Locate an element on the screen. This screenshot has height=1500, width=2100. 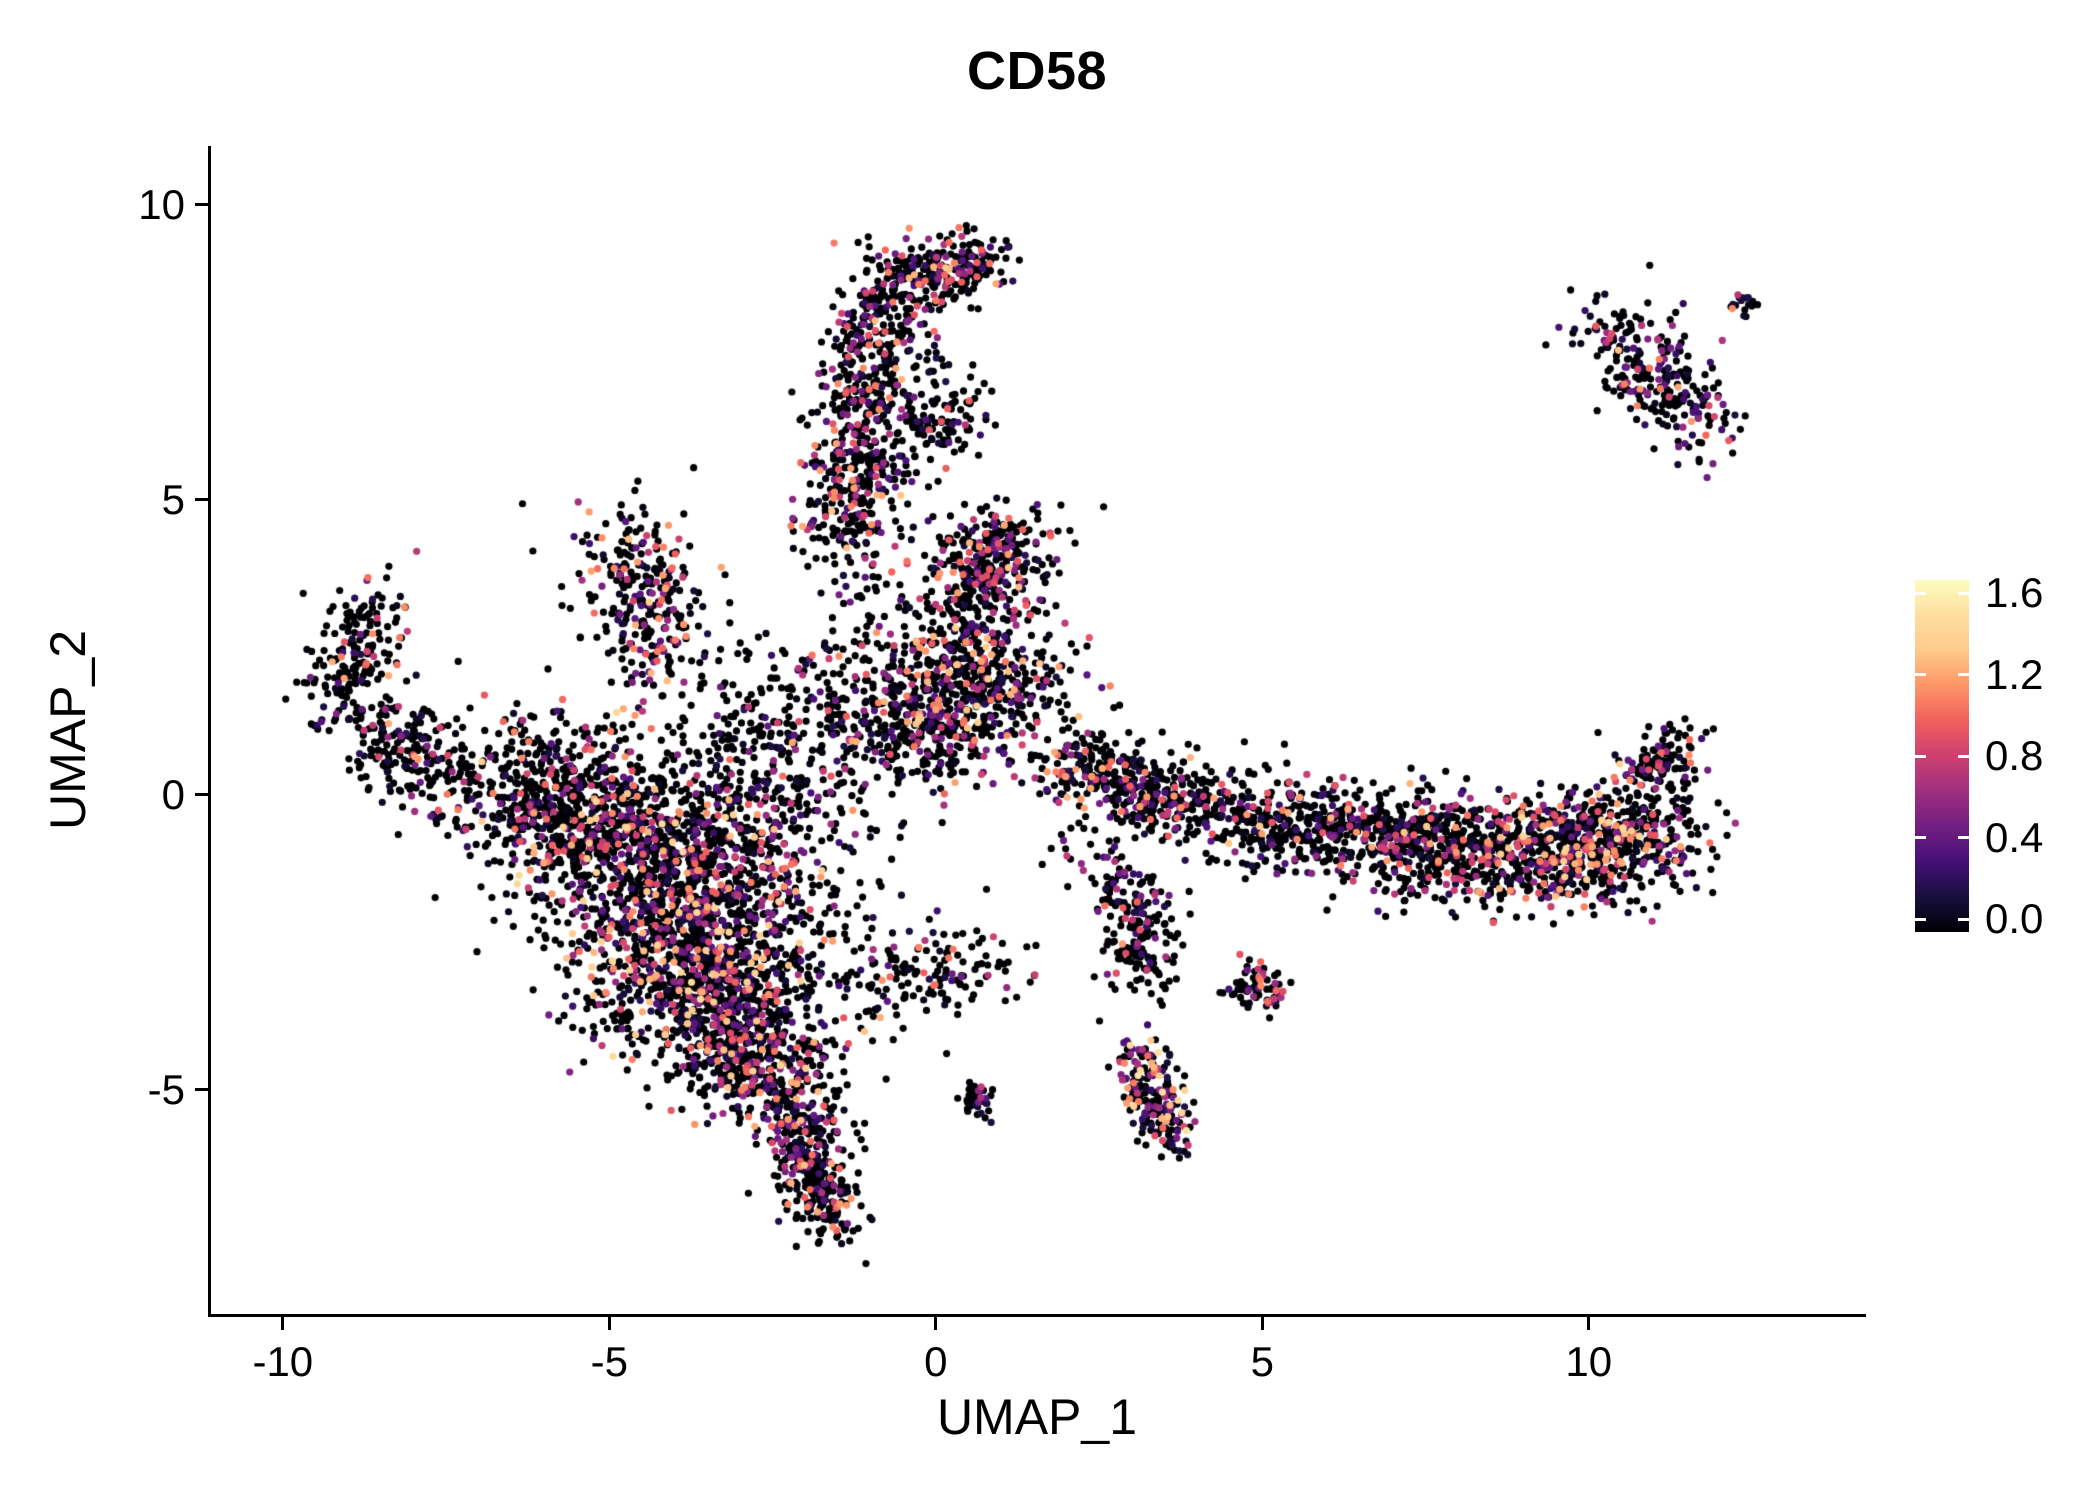
x-tick-label: 0 is located at coordinates (936, 1361).